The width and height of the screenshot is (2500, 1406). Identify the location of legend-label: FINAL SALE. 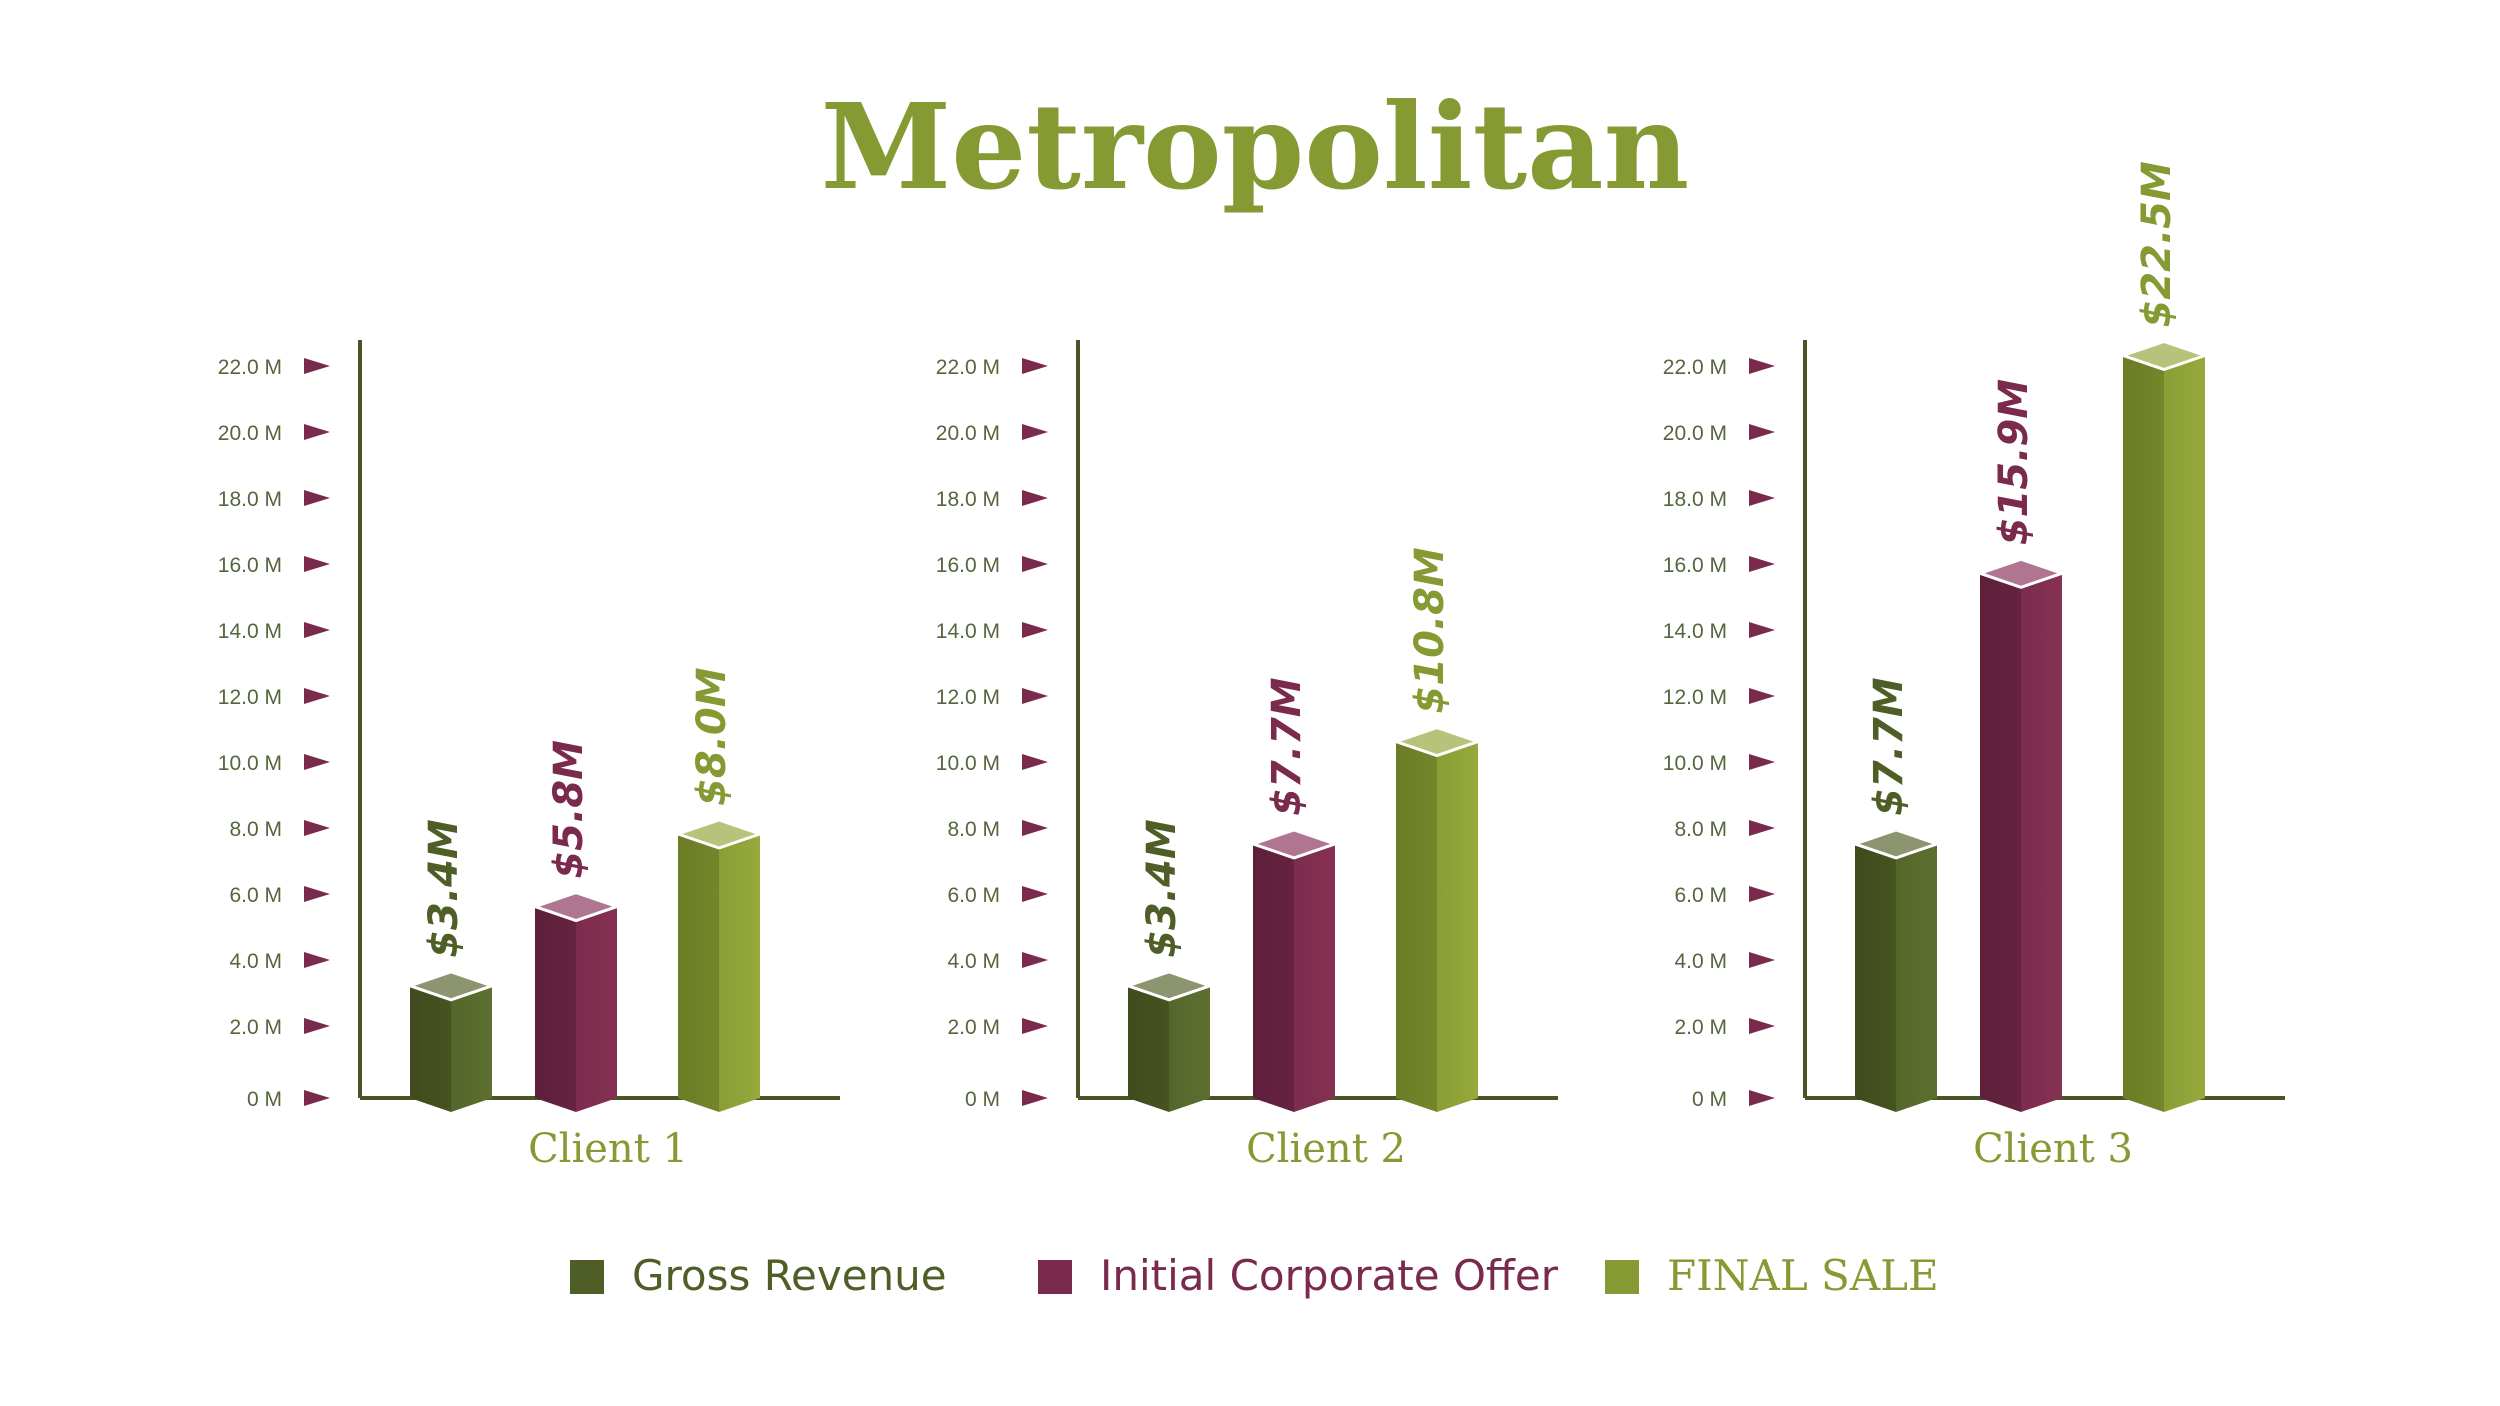
(1803, 1275).